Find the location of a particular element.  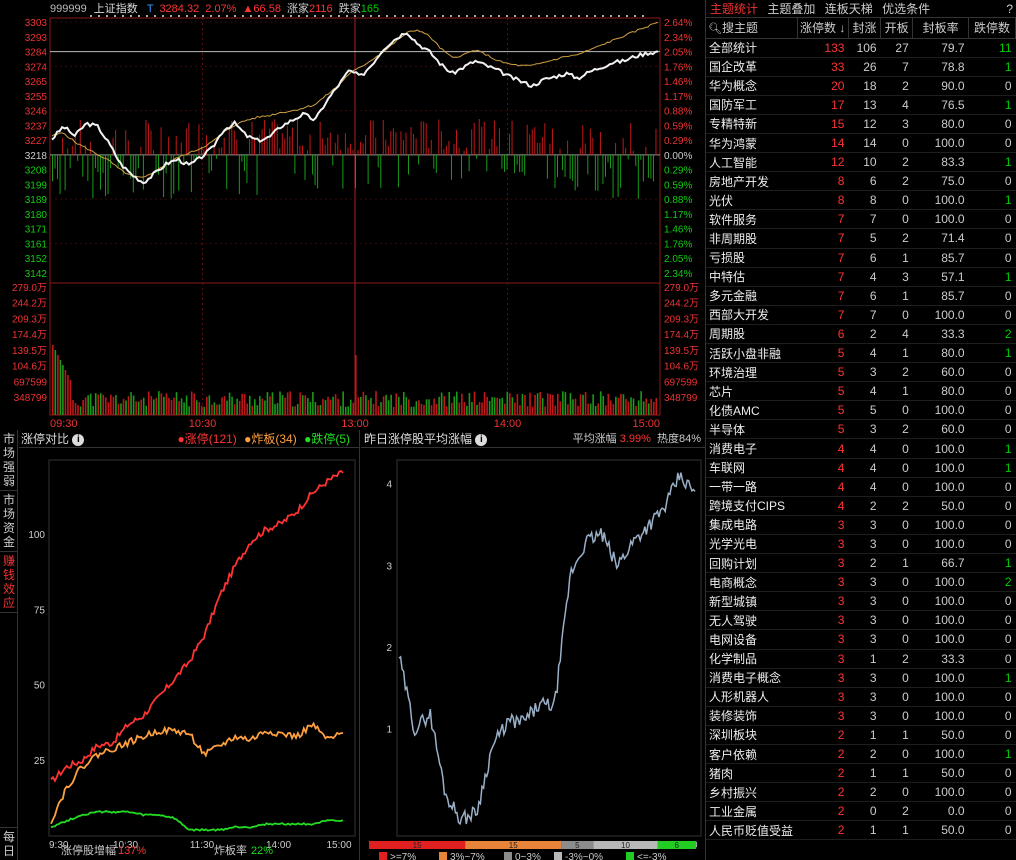

table-row: 人民币贬值受益 2 1 1 50.0 0 is located at coordinates (861, 830).